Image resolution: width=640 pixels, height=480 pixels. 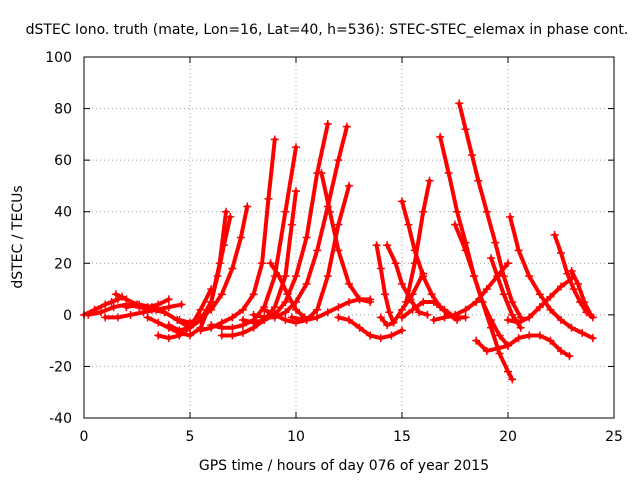 I want to click on x-tick-label: 0, so click(x=84, y=437).